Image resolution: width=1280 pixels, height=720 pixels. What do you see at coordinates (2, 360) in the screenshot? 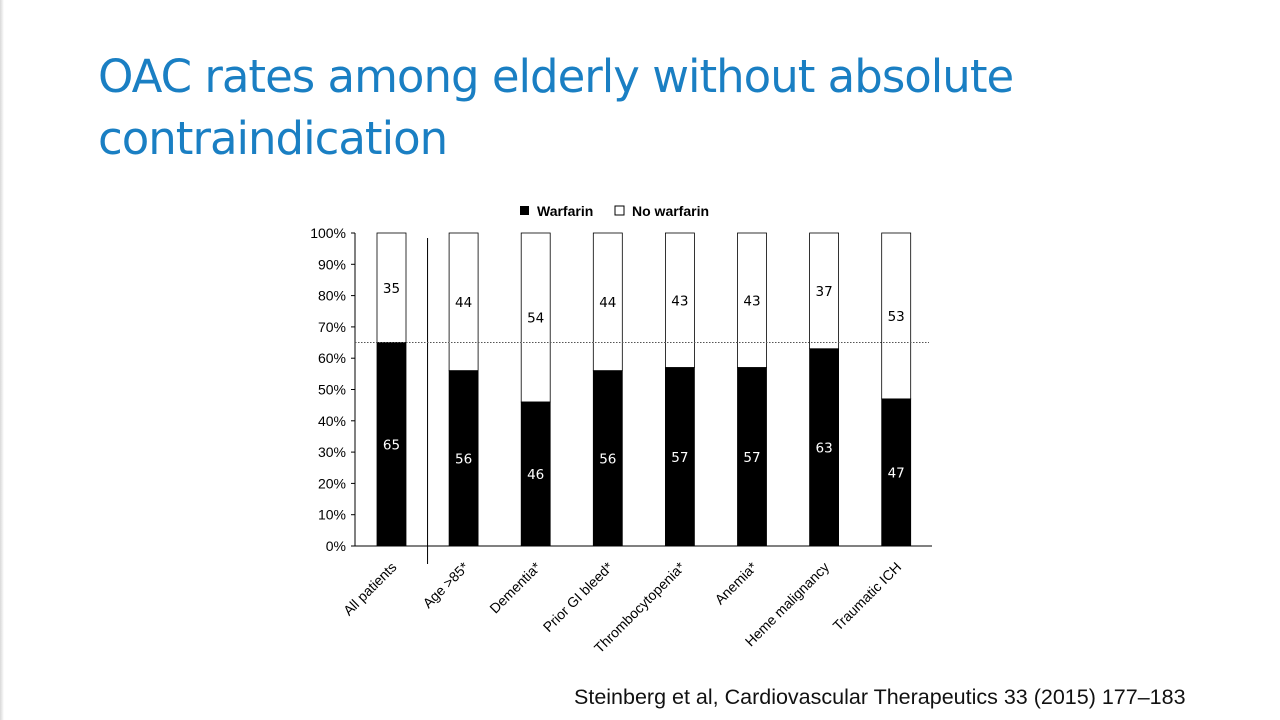
I see `slide-left-edge` at bounding box center [2, 360].